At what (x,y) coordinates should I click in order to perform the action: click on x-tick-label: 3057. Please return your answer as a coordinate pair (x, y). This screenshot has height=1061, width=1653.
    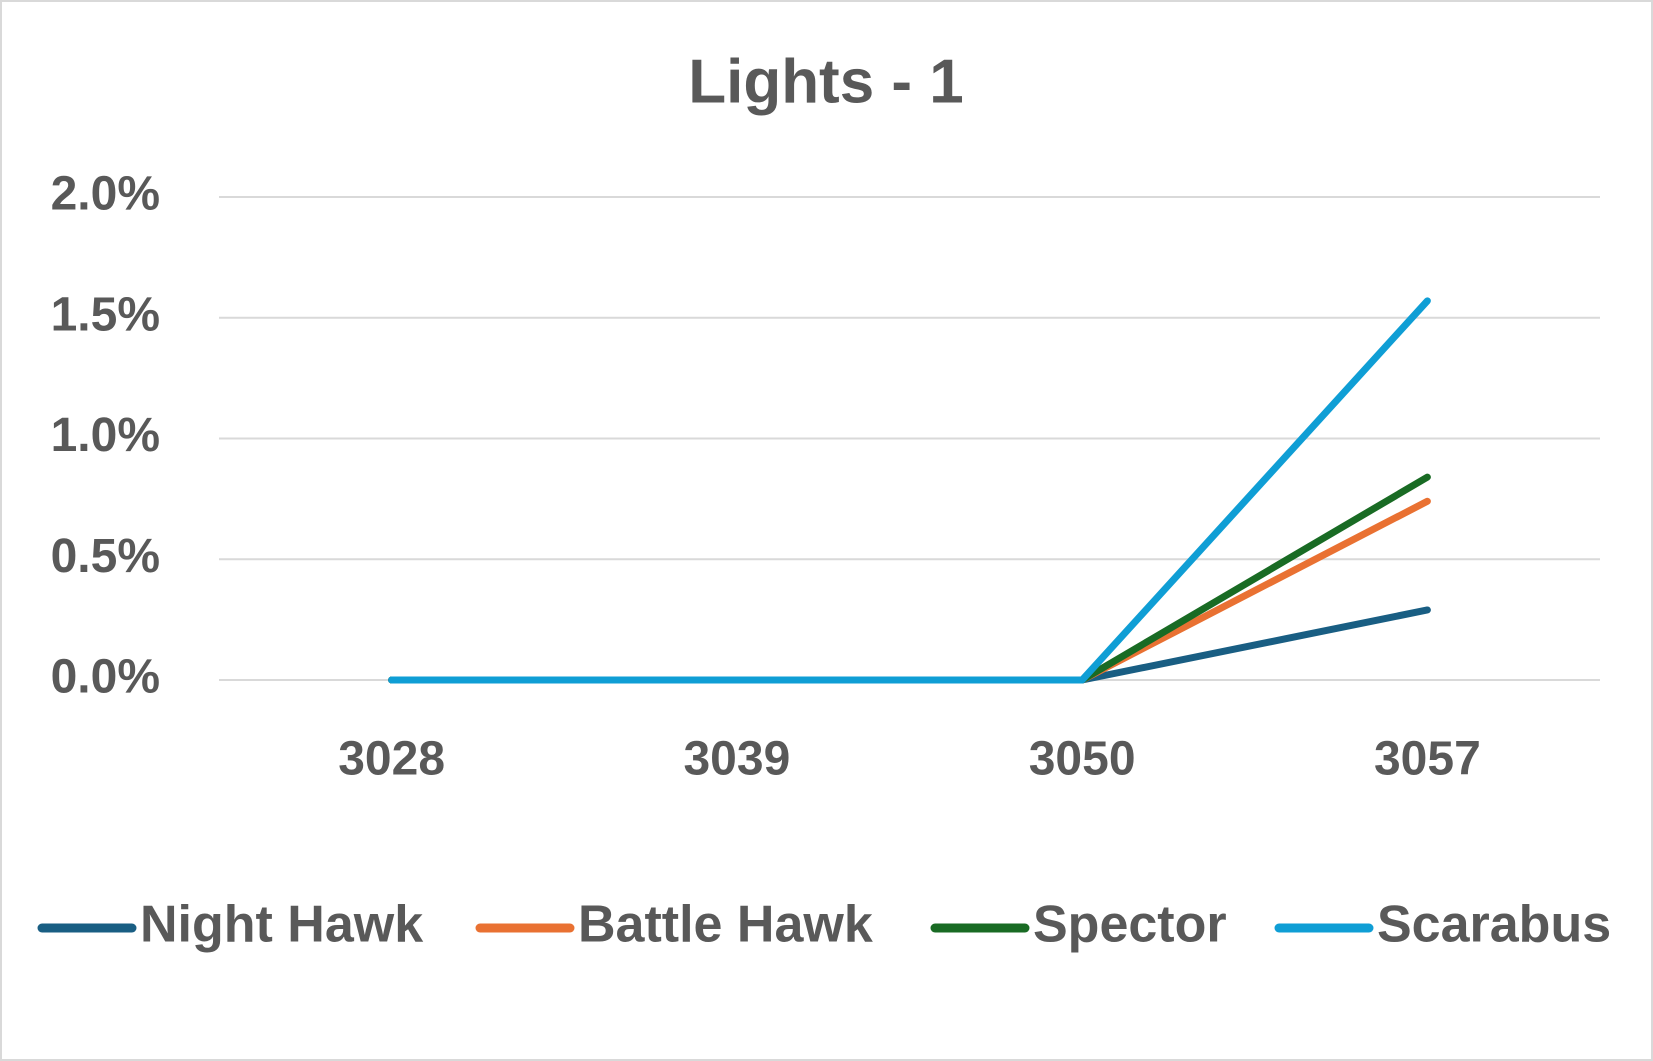
    Looking at the image, I should click on (1427, 759).